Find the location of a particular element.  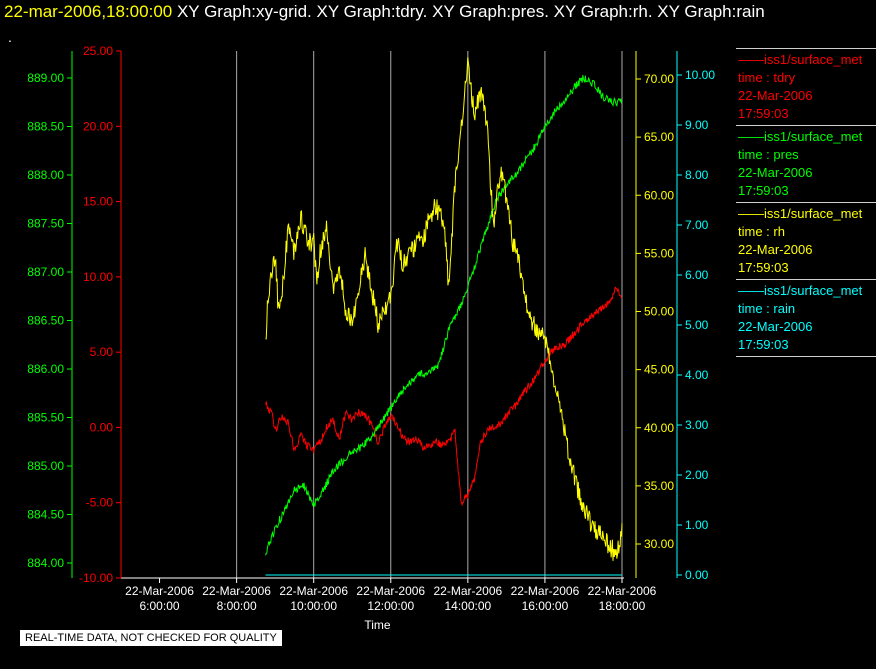

legend-text: time : tdry is located at coordinates (767, 77).